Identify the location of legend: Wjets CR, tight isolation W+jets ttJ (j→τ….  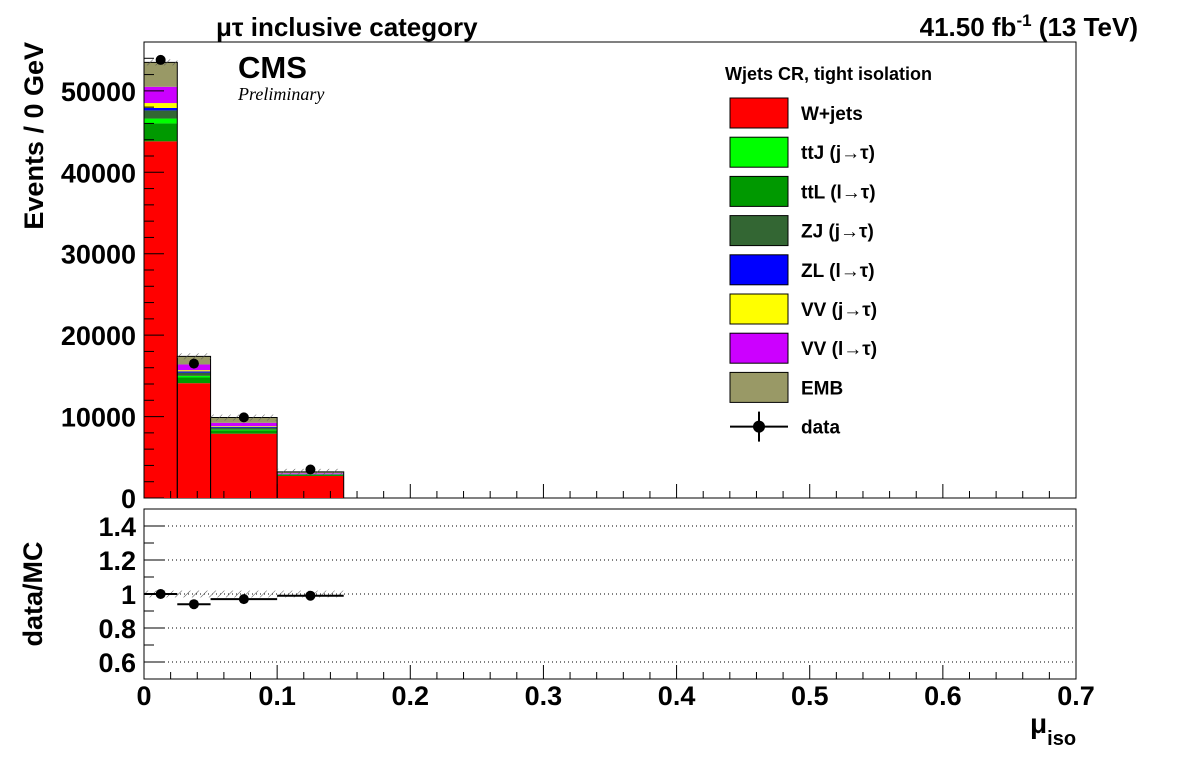
(828, 253).